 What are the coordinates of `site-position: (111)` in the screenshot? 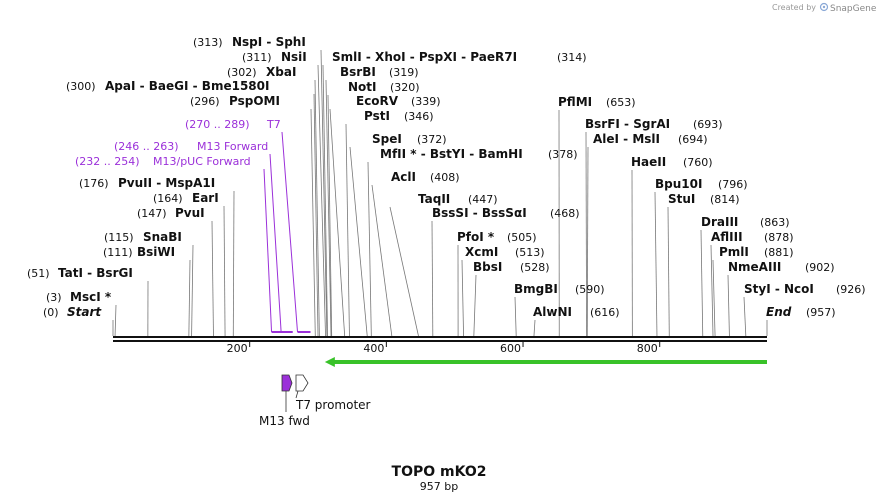 It's located at (118, 252).